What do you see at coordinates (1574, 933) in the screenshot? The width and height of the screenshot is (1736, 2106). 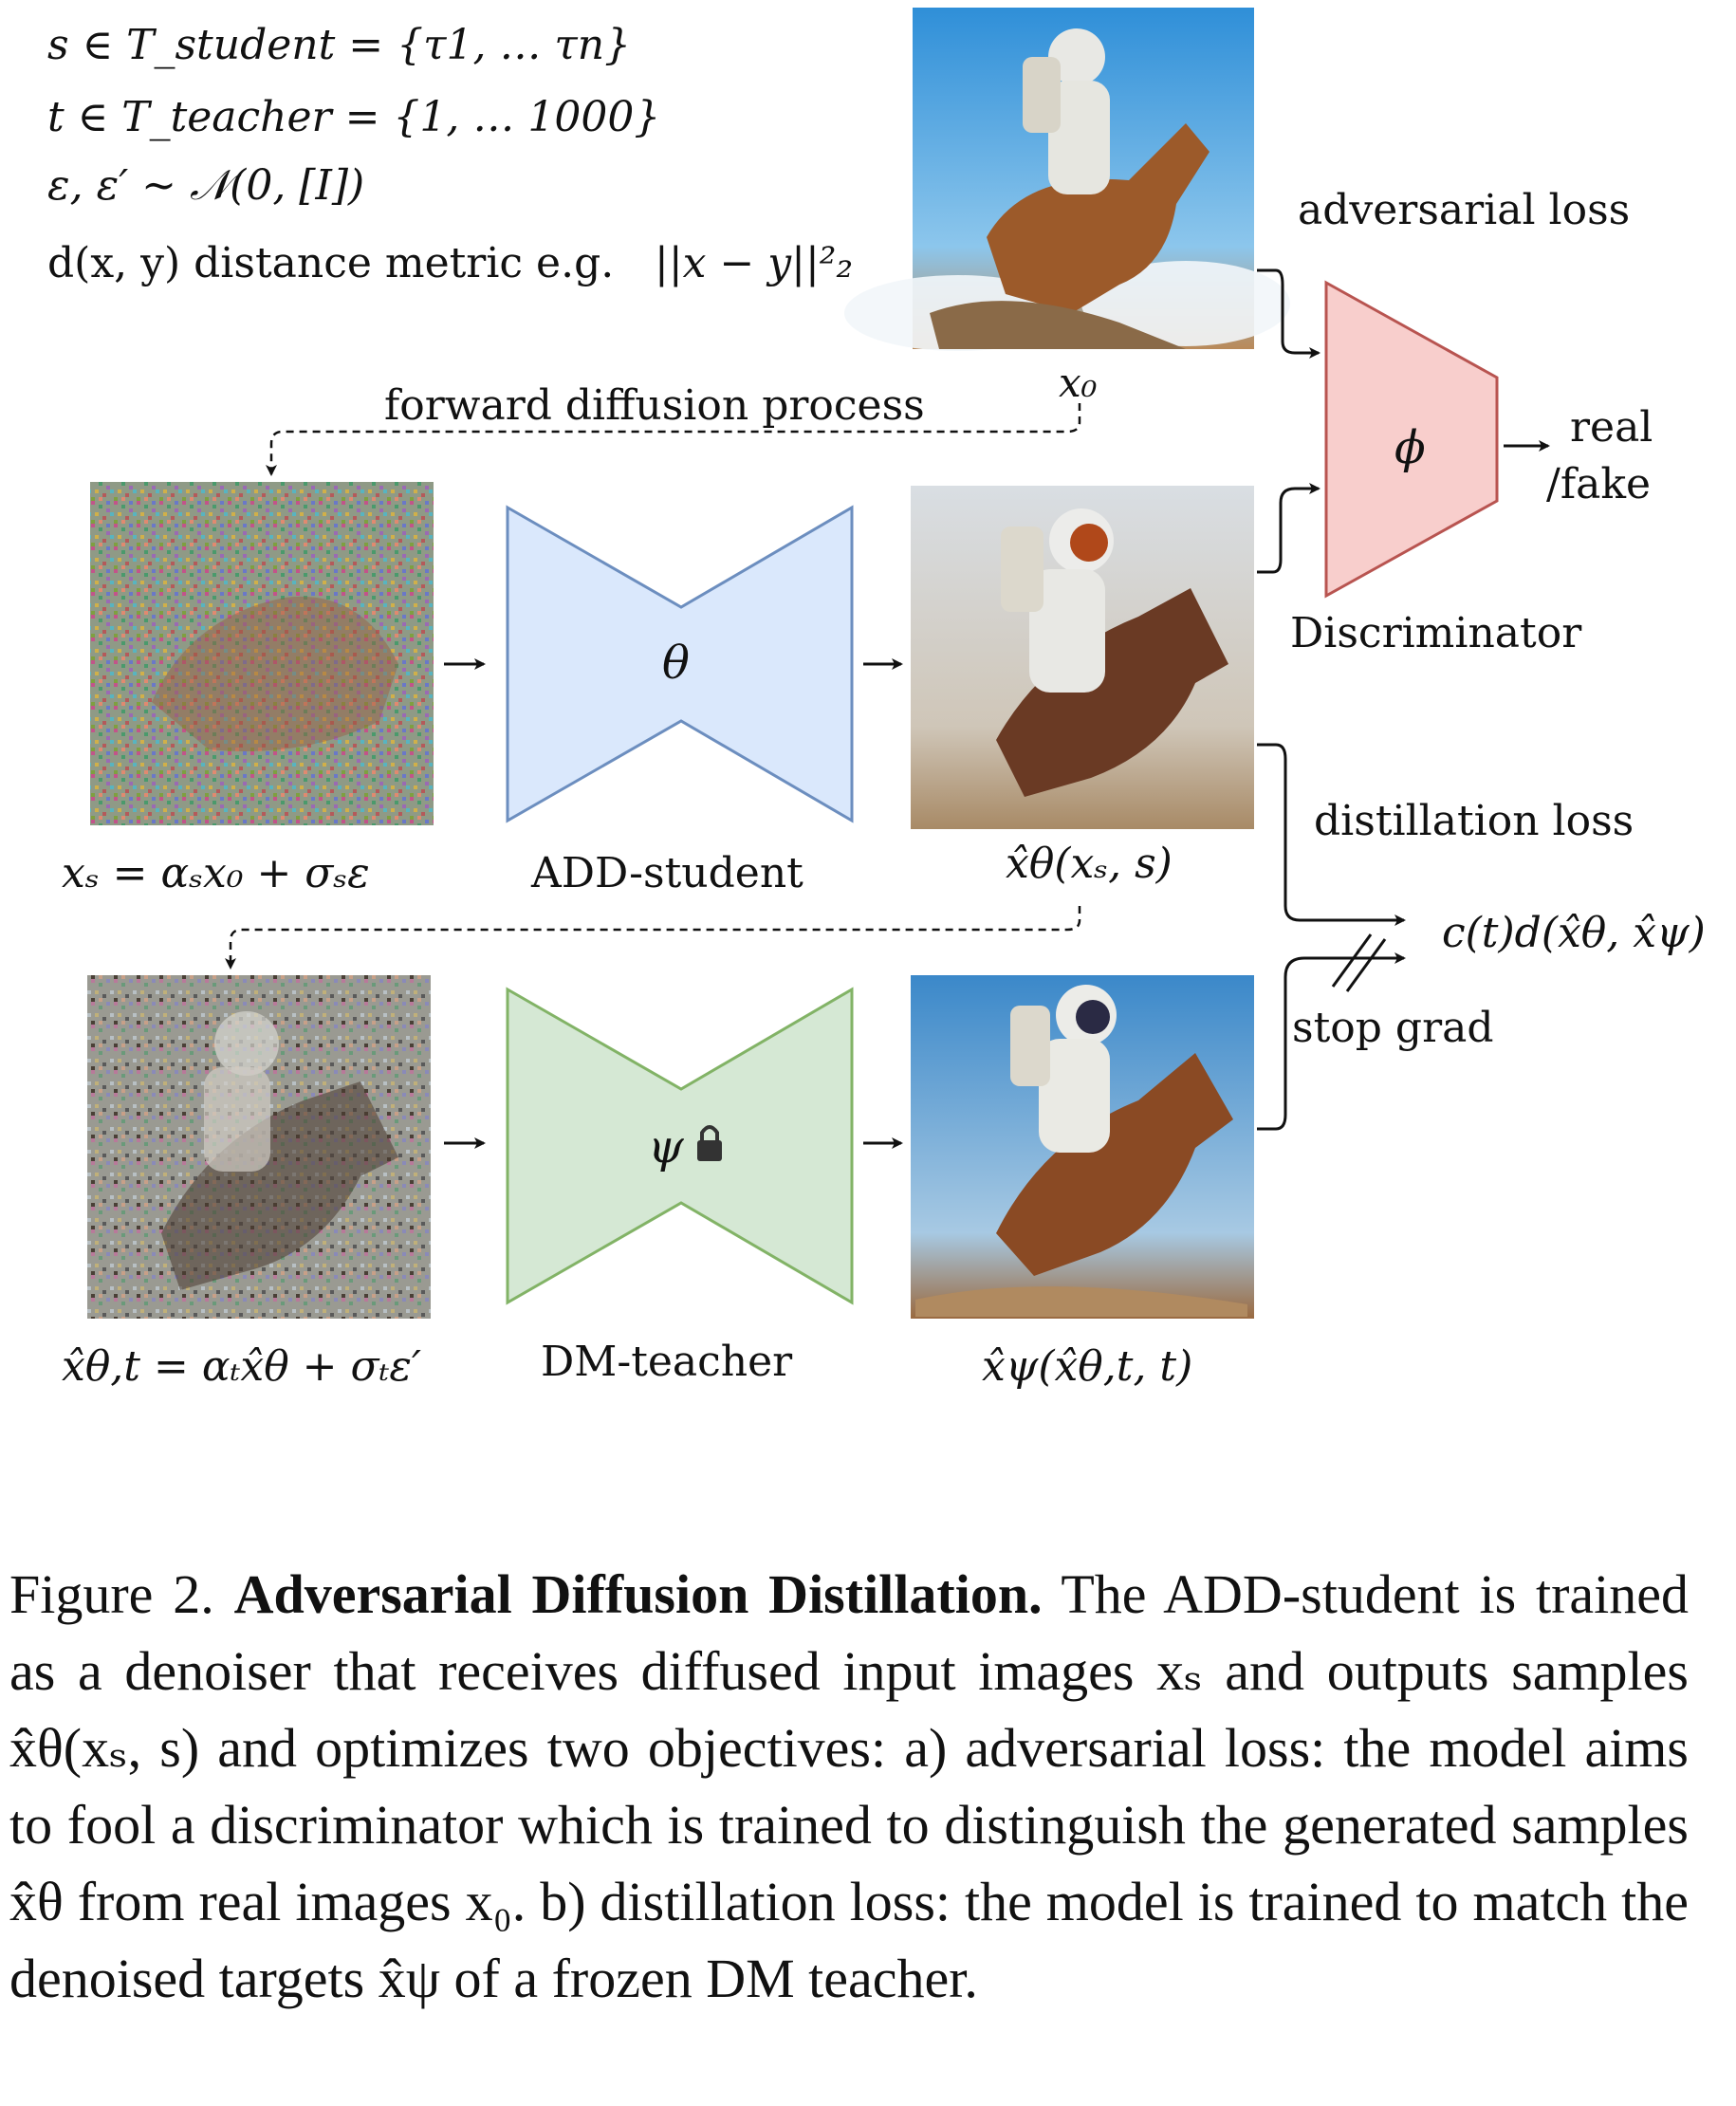 I see `label-loss: c(t)d(x̂θ, x̂ψ)` at bounding box center [1574, 933].